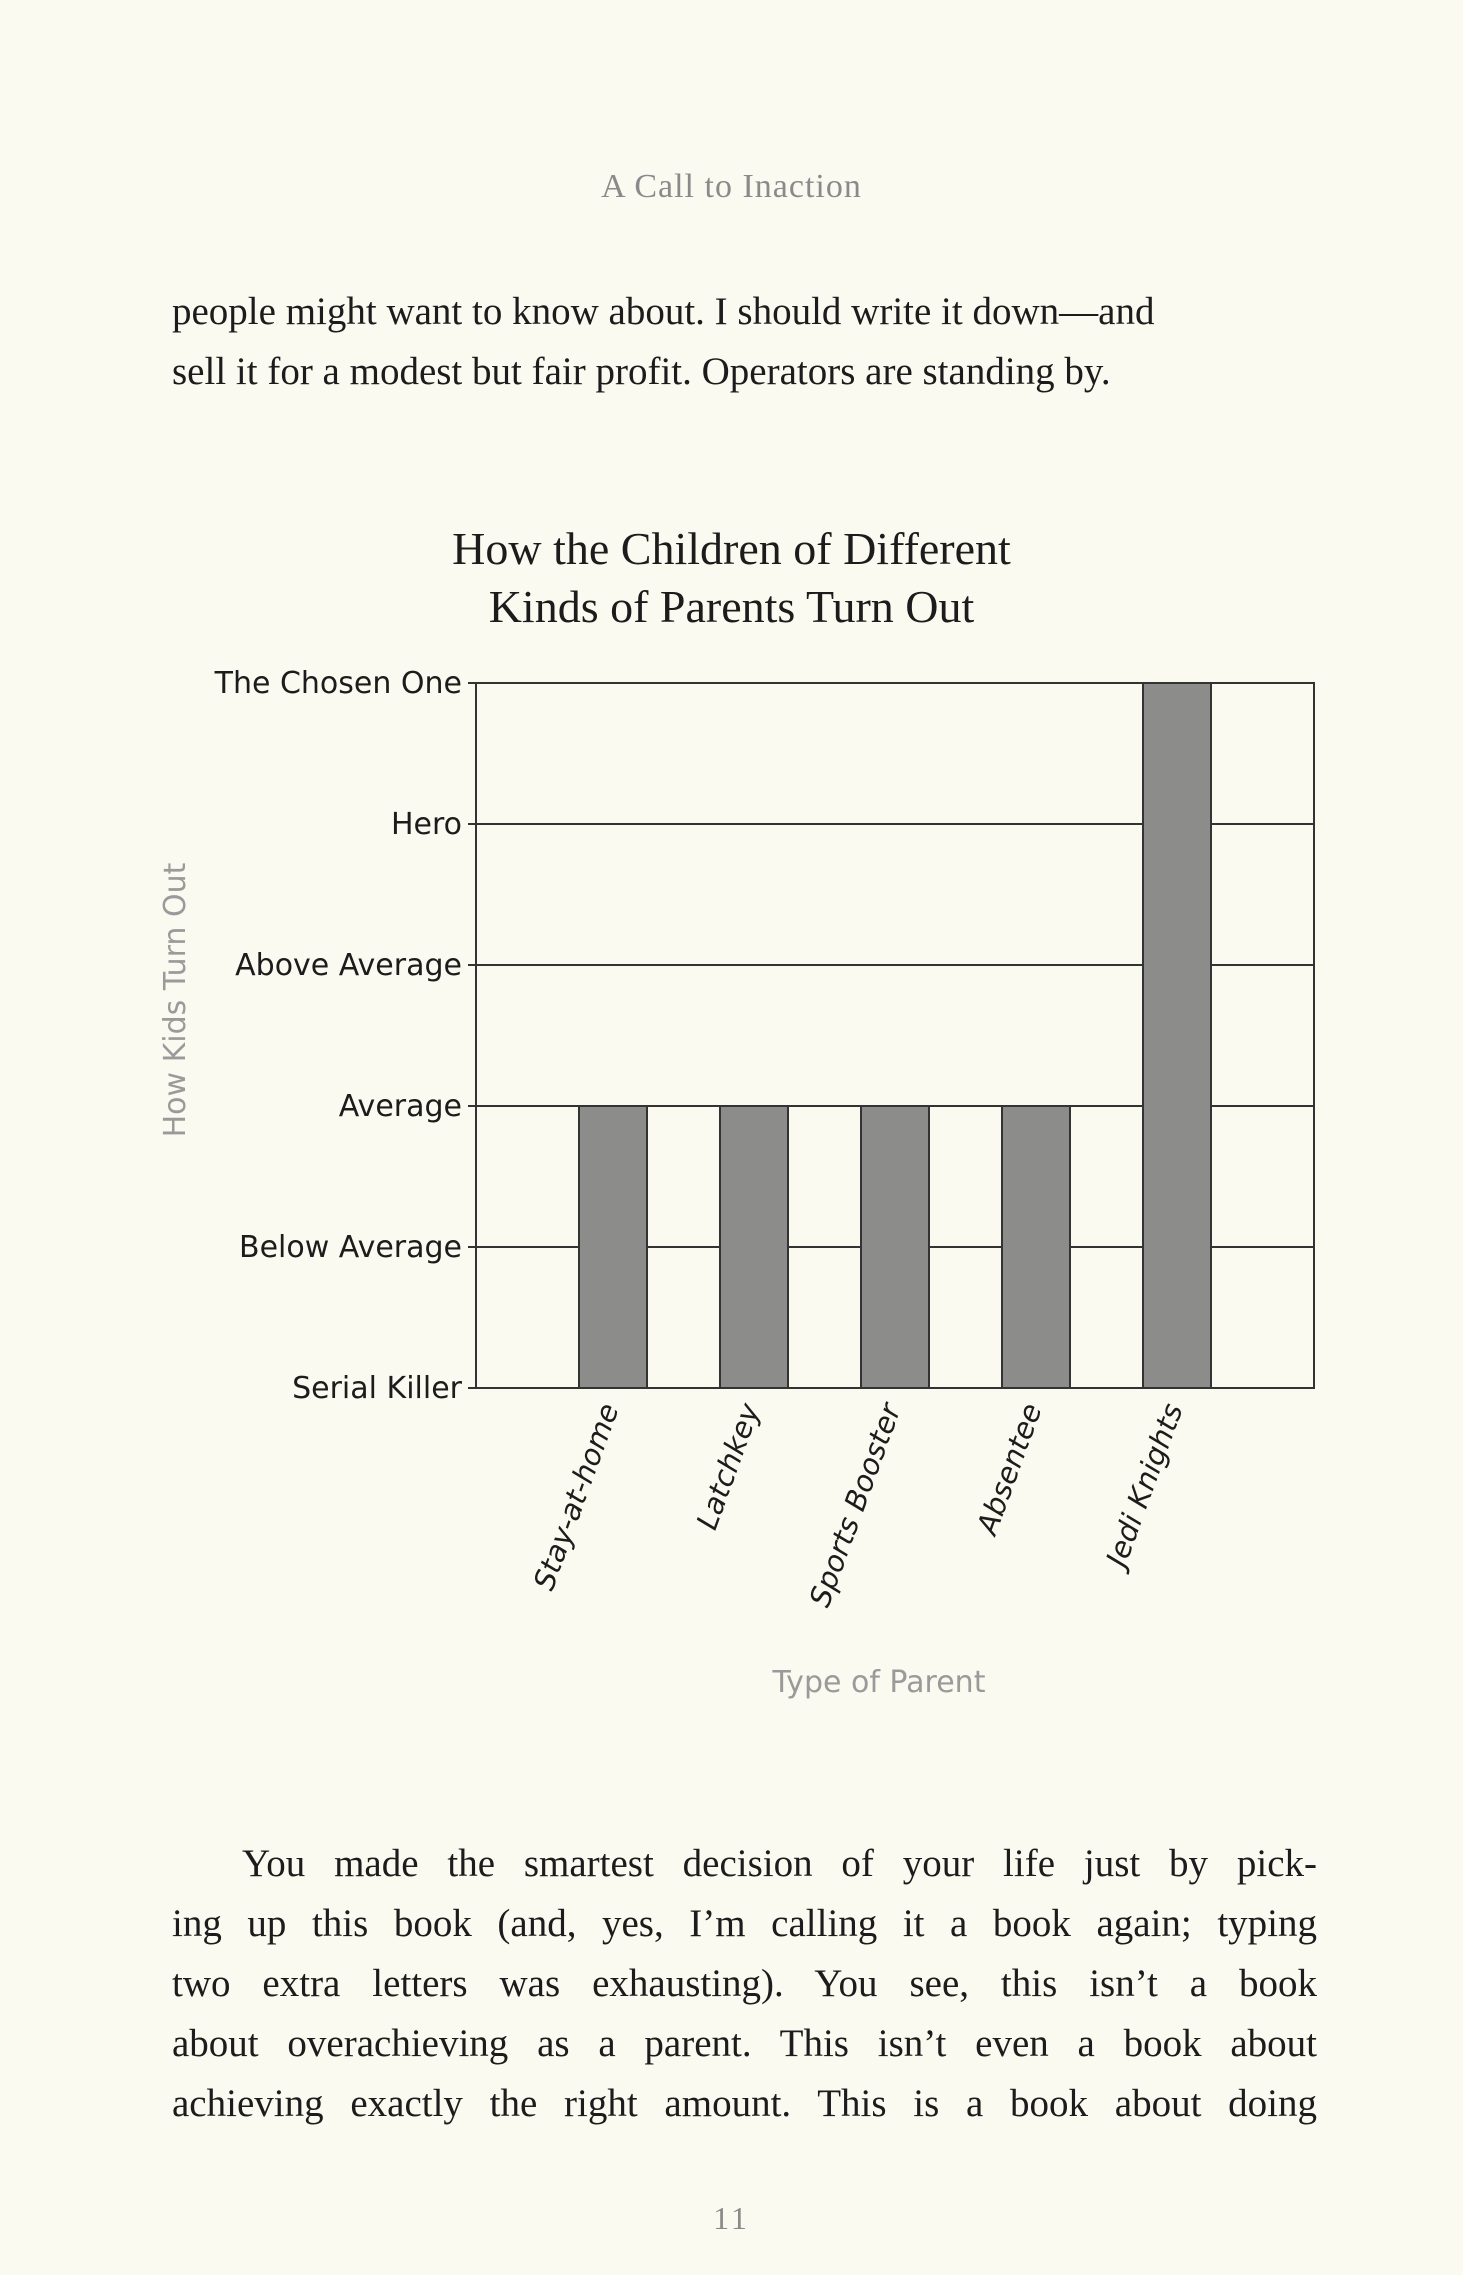 The width and height of the screenshot is (1463, 2275). Describe the element at coordinates (175, 999) in the screenshot. I see `y-axis-title: How Kids Turn Out` at that location.